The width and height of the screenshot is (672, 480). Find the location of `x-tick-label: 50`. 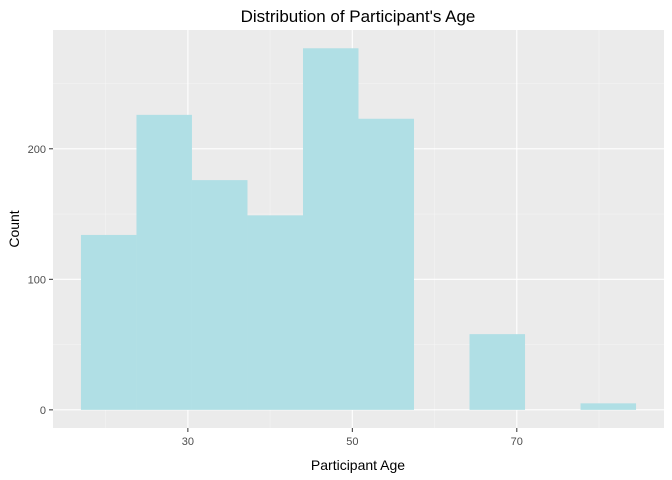

x-tick-label: 50 is located at coordinates (352, 442).